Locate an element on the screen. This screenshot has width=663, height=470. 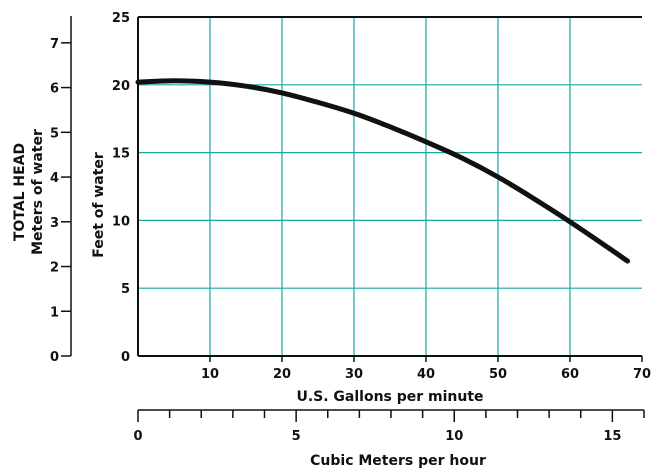
y2-tick-label-7: 7 is located at coordinates (54, 44).